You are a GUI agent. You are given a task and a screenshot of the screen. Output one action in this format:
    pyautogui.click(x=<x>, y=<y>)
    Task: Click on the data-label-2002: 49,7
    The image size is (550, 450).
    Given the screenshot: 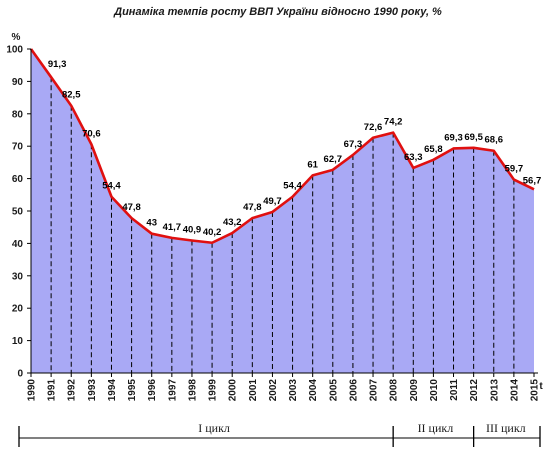 What is the action you would take?
    pyautogui.click(x=272, y=201)
    